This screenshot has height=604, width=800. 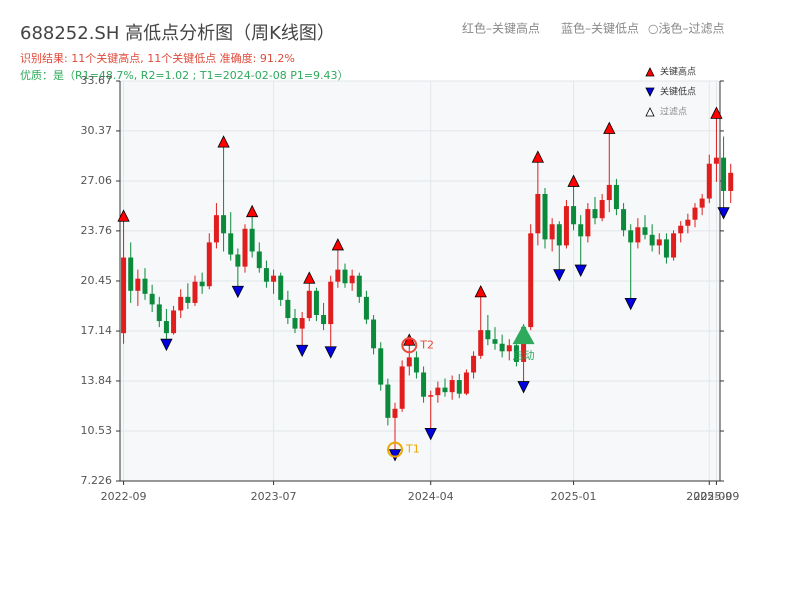 What do you see at coordinates (678, 72) in the screenshot?
I see `legend-label: 关键高点` at bounding box center [678, 72].